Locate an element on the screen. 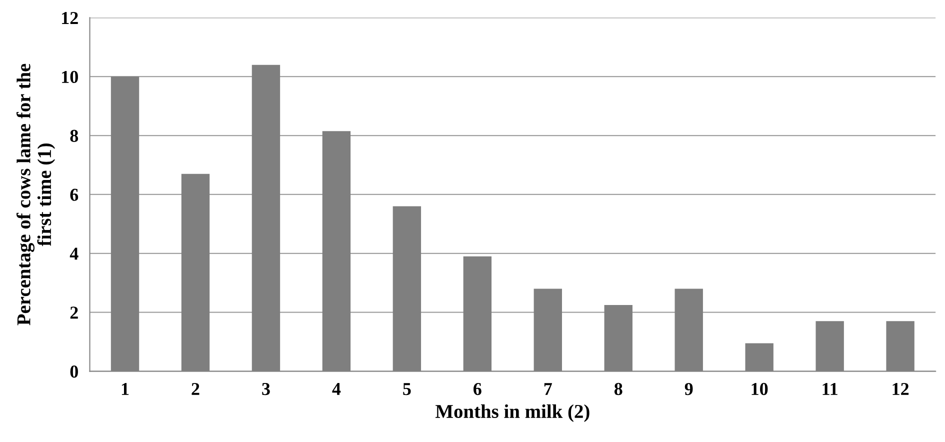  y-tick-label: 4 is located at coordinates (74, 254).